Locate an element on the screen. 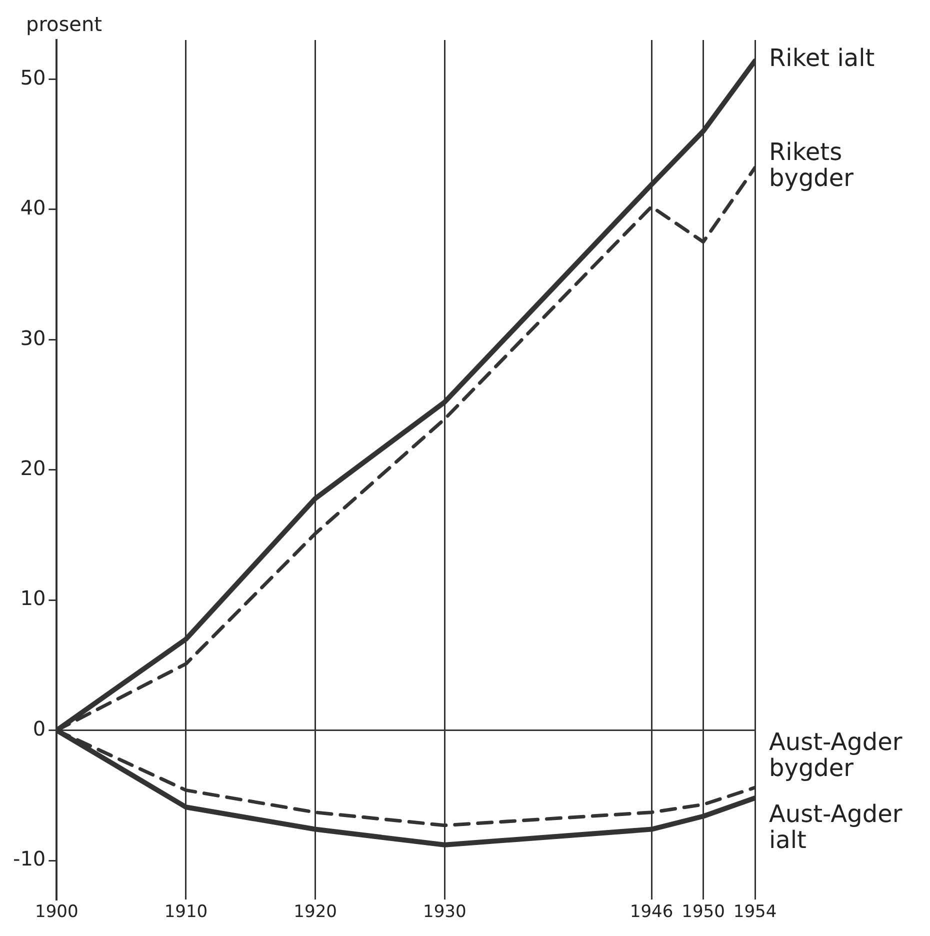 Image resolution: width=930 pixels, height=936 pixels. y-tick-label: 50 is located at coordinates (33, 77).